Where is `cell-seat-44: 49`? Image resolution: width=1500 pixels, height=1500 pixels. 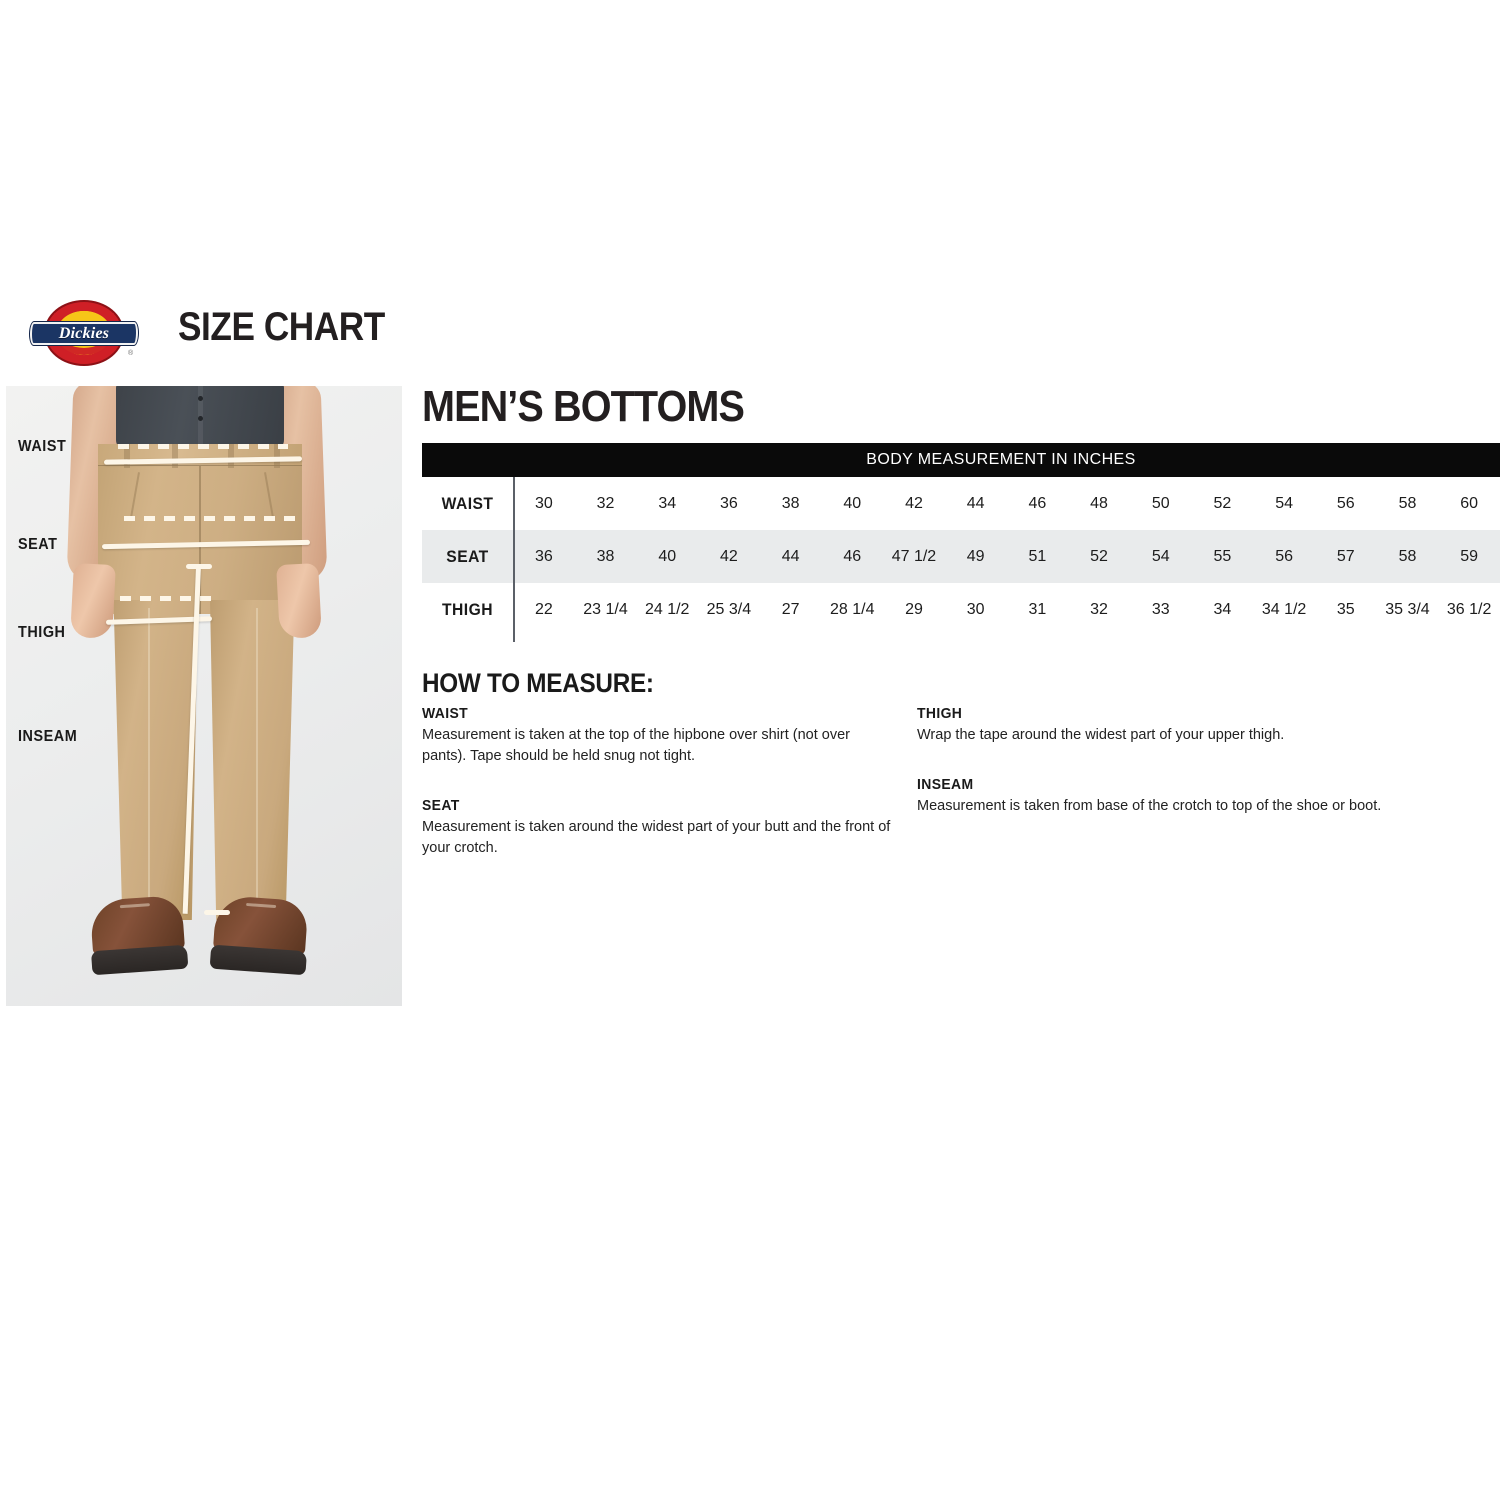 cell-seat-44: 49 is located at coordinates (975, 556).